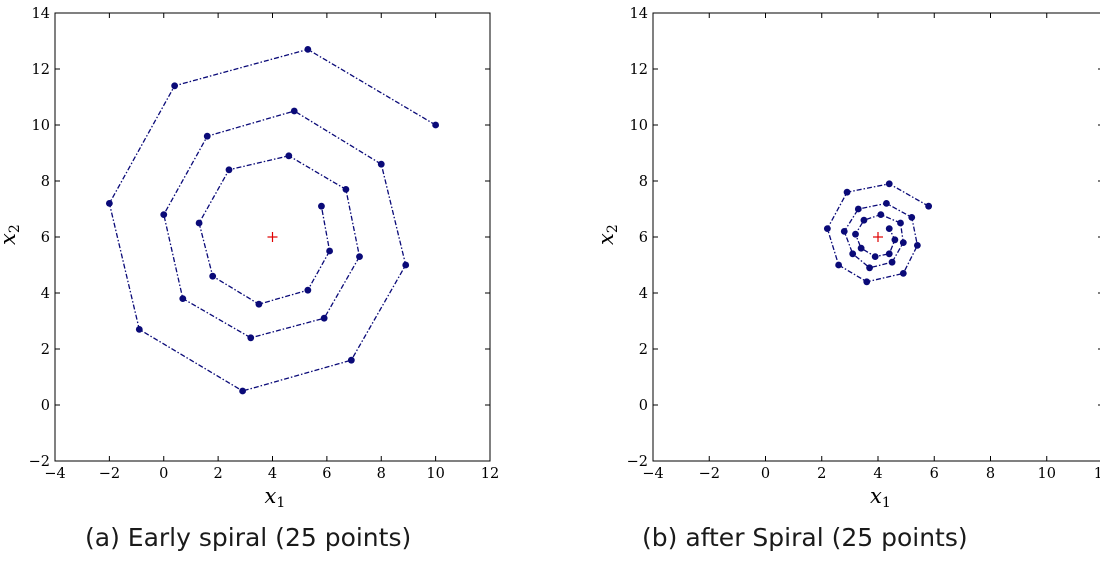  What do you see at coordinates (248, 537) in the screenshot?
I see `caption-a: (a) Early spiral (25 points)` at bounding box center [248, 537].